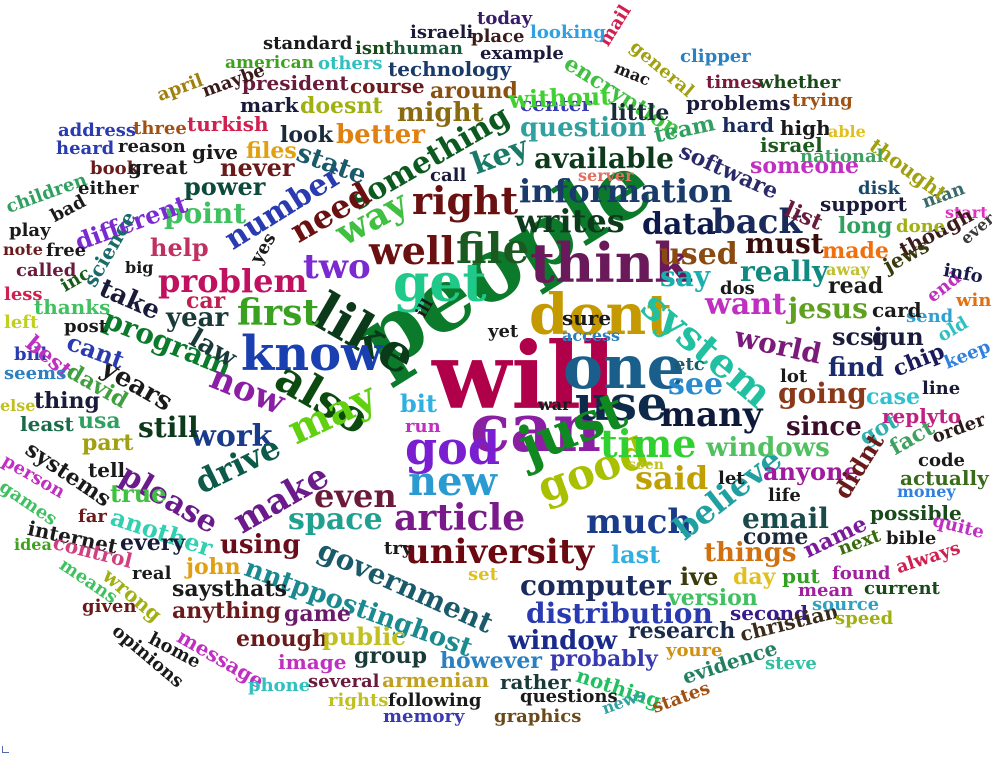 Image resolution: width=992 pixels, height=757 pixels. Describe the element at coordinates (583, 128) in the screenshot. I see `word: question` at that location.